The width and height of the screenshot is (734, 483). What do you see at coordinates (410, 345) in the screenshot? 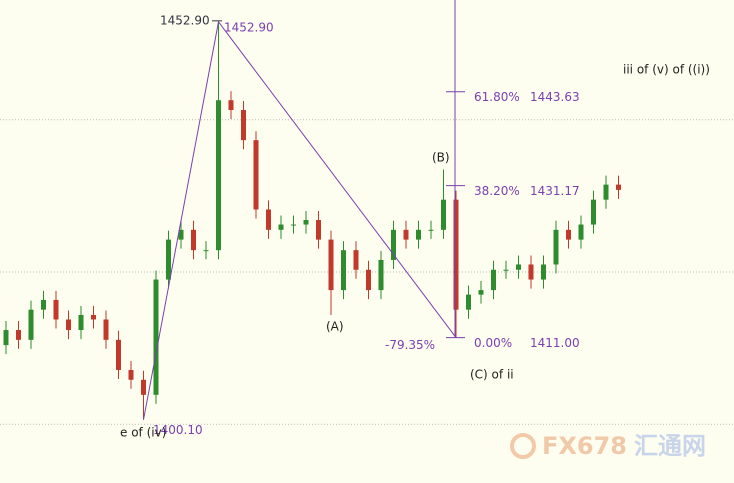
I see `extension-label: -79.35%` at bounding box center [410, 345].